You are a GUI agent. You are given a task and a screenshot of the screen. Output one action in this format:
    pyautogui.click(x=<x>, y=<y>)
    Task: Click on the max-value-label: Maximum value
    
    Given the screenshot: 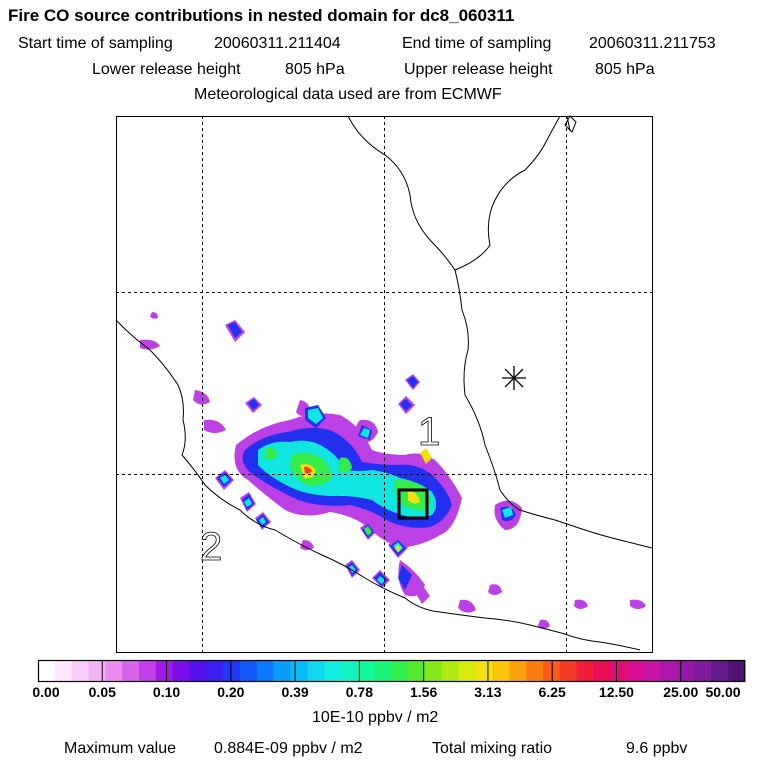 What is the action you would take?
    pyautogui.click(x=120, y=748)
    